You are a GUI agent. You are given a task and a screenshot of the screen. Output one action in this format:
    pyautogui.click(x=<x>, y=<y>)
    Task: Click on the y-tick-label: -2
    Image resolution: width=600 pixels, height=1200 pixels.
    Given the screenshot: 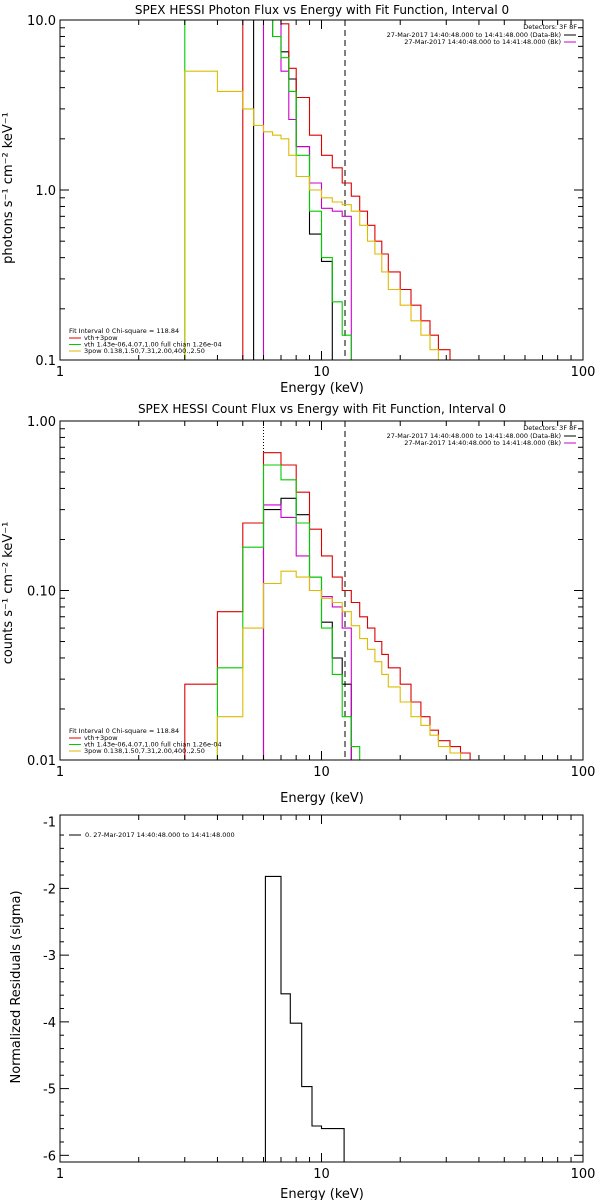 What is the action you would take?
    pyautogui.click(x=49, y=889)
    